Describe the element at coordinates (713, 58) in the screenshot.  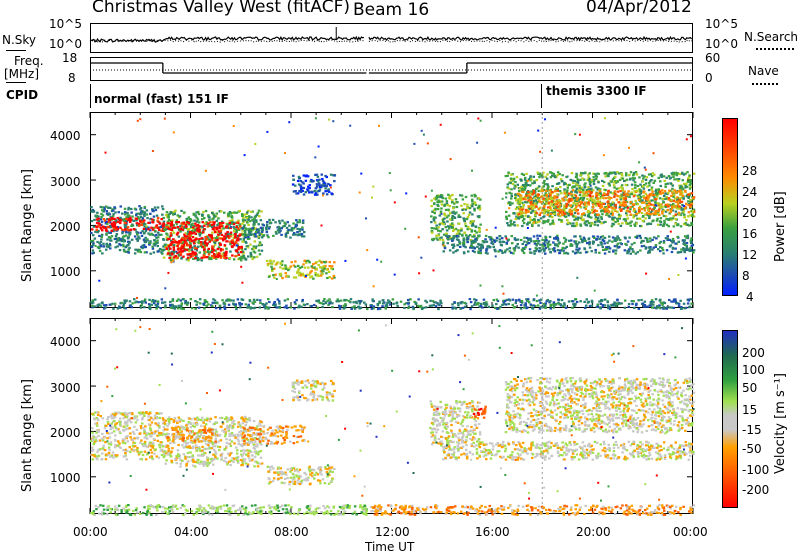
I see `nave-tick-top: 60` at that location.